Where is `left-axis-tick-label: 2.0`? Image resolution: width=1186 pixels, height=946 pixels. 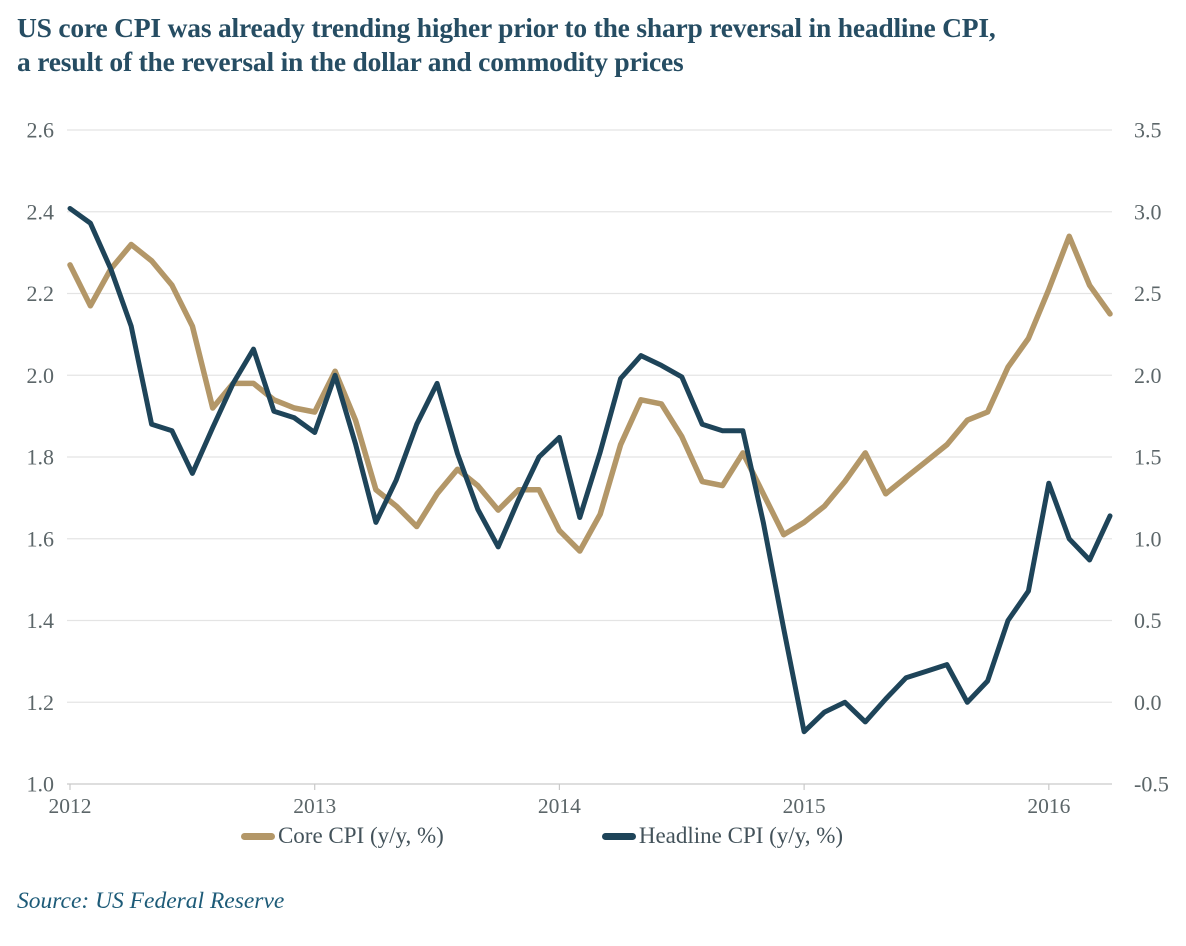 left-axis-tick-label: 2.0 is located at coordinates (41, 375).